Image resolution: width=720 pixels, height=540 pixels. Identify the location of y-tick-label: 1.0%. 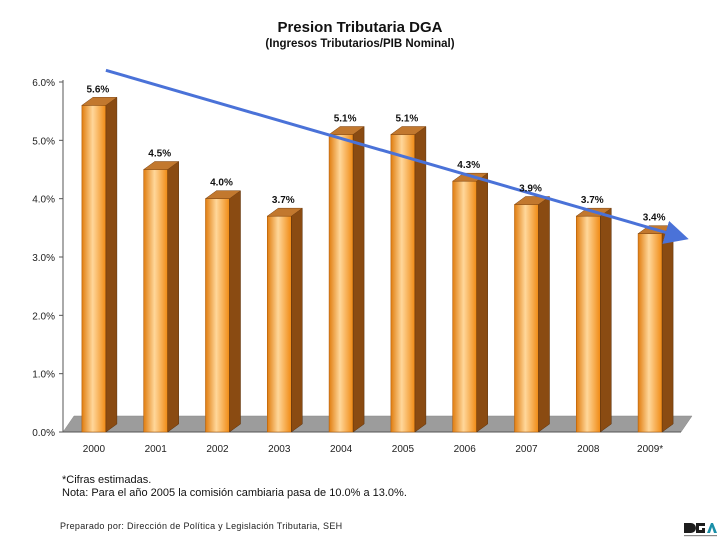
(43, 375).